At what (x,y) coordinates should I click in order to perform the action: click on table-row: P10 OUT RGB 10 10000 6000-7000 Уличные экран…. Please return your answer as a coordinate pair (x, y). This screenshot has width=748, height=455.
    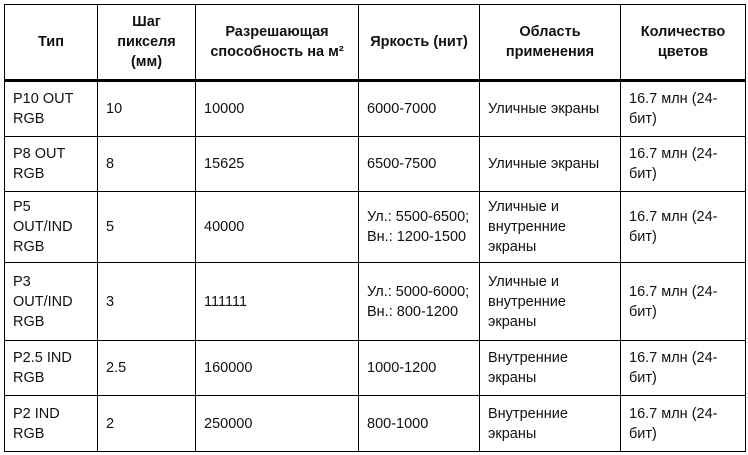
    Looking at the image, I should click on (375, 108).